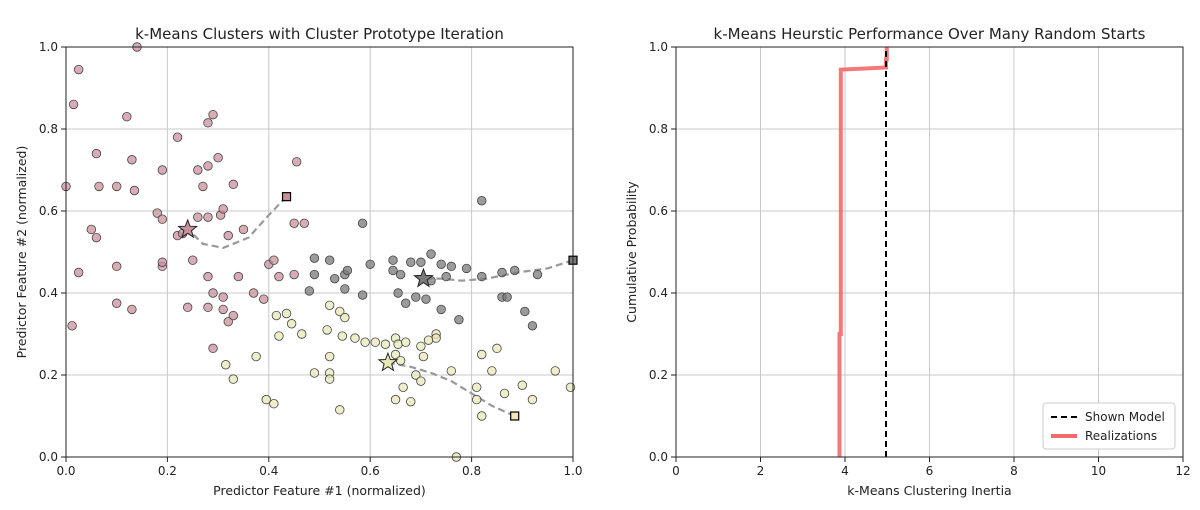  Describe the element at coordinates (286, 197) in the screenshot. I see `prototype-start-marker` at that location.